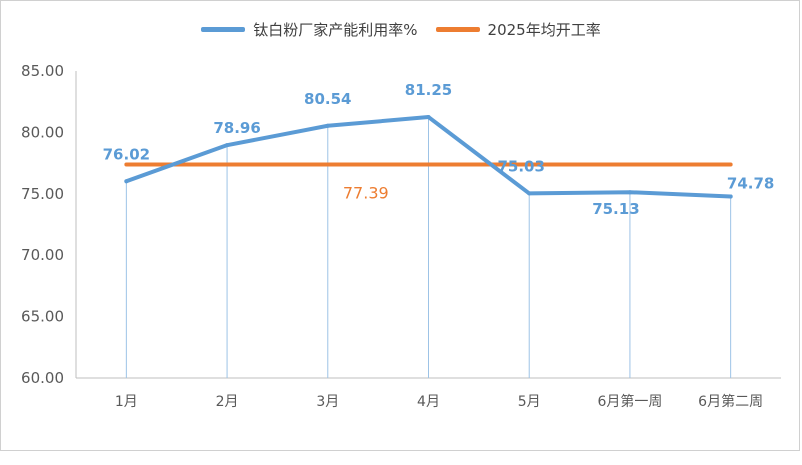 This screenshot has height=465, width=802. I want to click on x-tick-label: 3月, so click(327, 402).